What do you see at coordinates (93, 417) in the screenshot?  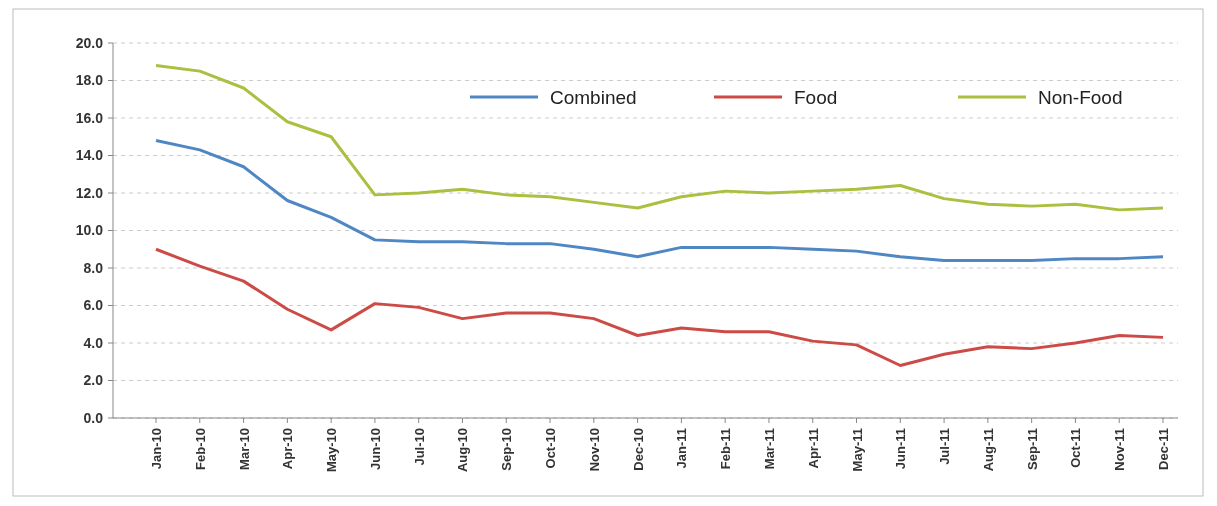 I see `y-tick-label: 0.0` at bounding box center [93, 417].